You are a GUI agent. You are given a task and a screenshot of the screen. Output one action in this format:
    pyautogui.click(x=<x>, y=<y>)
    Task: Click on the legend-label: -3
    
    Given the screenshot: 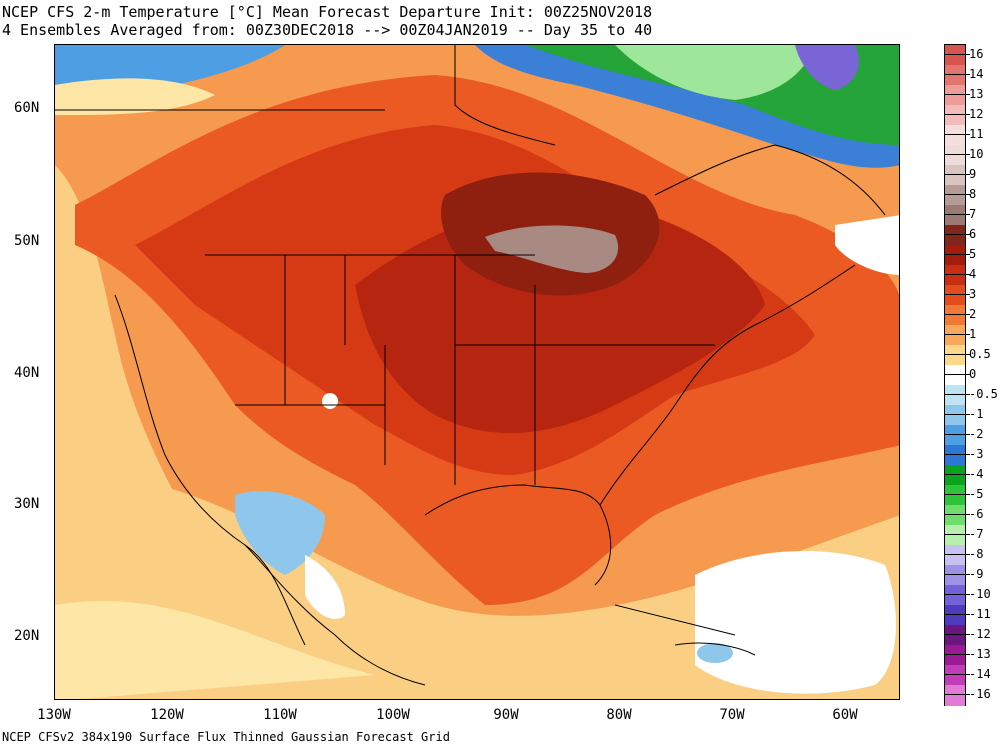 What is the action you would take?
    pyautogui.click(x=976, y=454)
    